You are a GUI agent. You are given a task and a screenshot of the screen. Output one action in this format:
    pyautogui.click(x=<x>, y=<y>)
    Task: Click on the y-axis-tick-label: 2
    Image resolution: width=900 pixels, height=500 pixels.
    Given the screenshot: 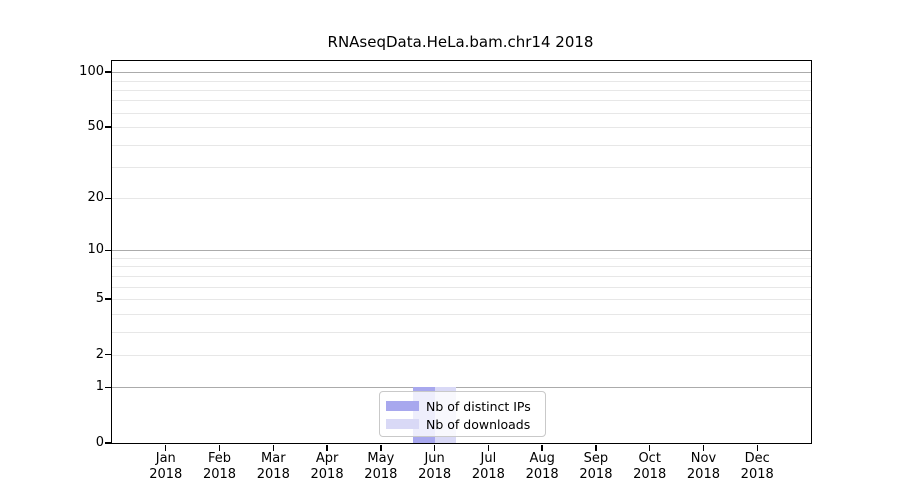 What is the action you would take?
    pyautogui.click(x=99, y=354)
    